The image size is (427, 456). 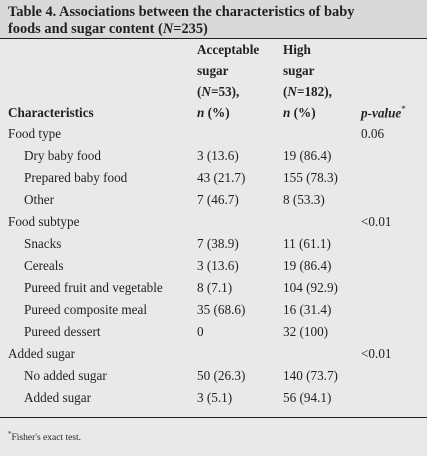 What do you see at coordinates (44, 265) in the screenshot?
I see `row-label: Cereals` at bounding box center [44, 265].